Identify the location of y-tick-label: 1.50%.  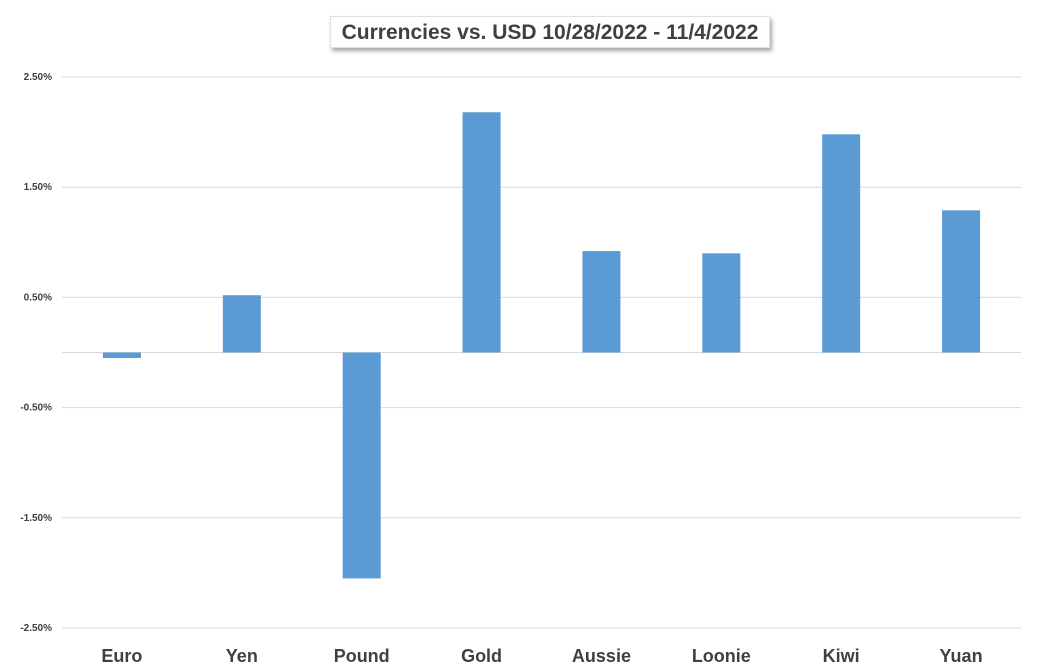
(38, 187).